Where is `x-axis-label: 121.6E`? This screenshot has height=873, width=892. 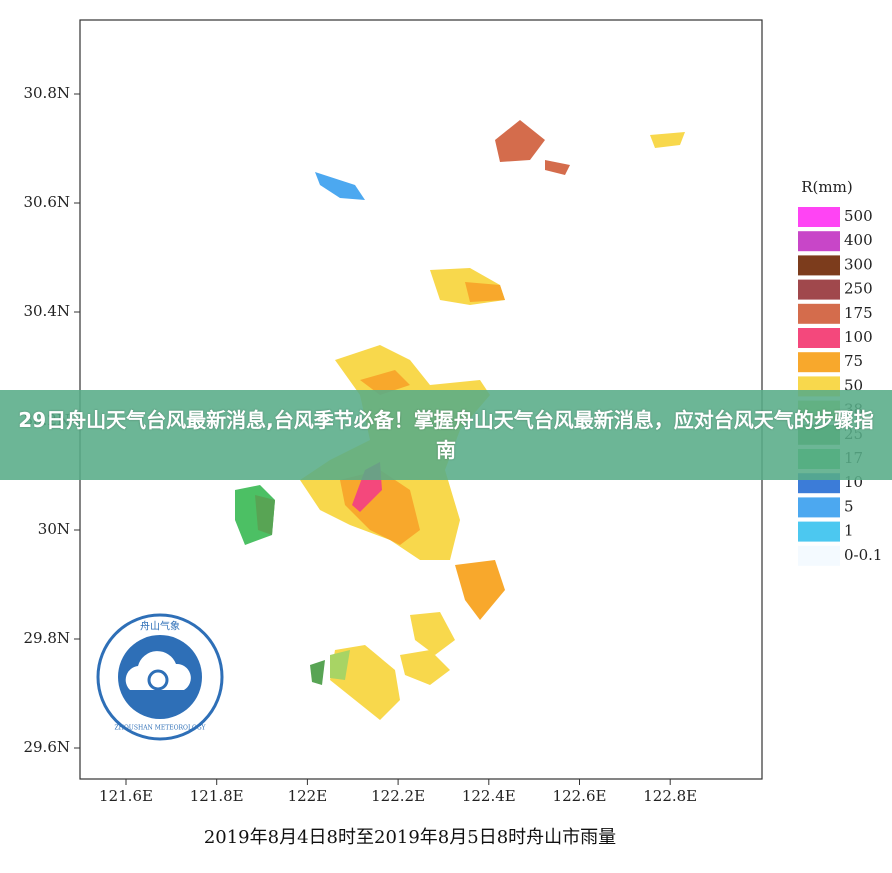
x-axis-label: 121.6E is located at coordinates (126, 796).